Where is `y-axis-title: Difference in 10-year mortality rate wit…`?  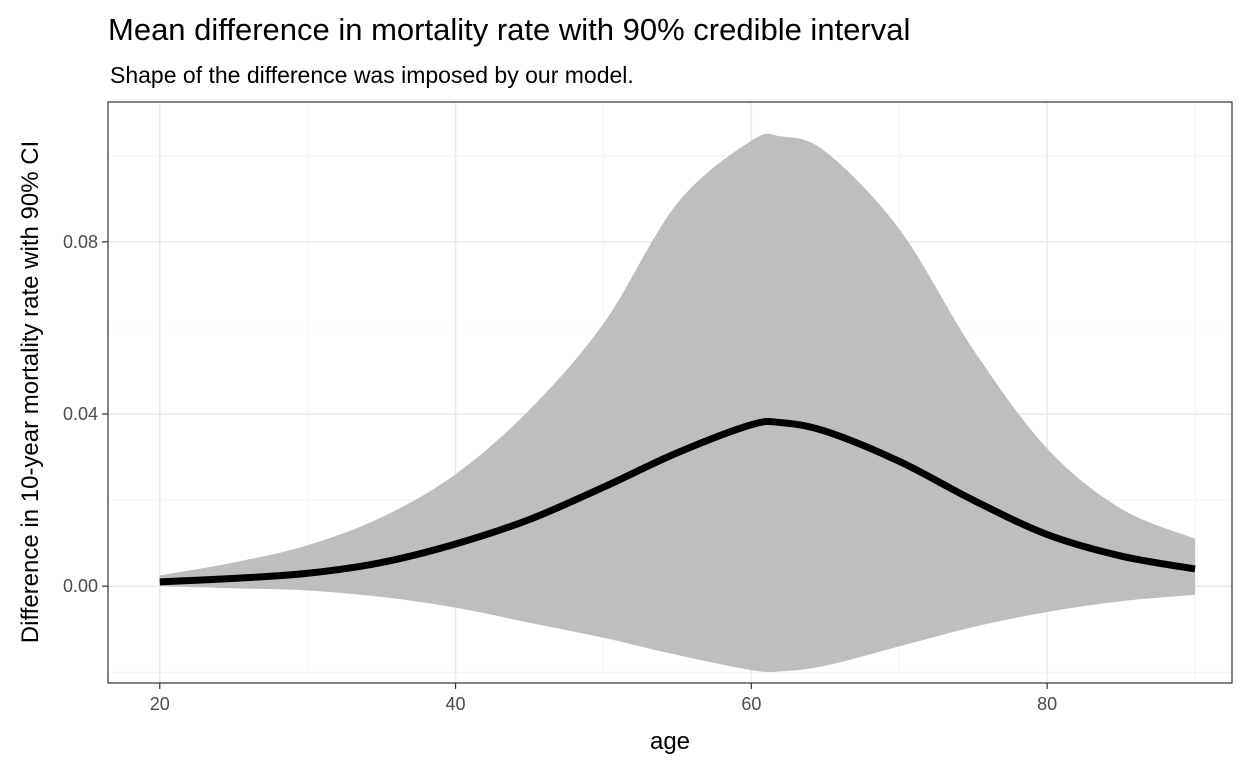
y-axis-title: Difference in 10-year mortality rate wit… is located at coordinates (30, 392).